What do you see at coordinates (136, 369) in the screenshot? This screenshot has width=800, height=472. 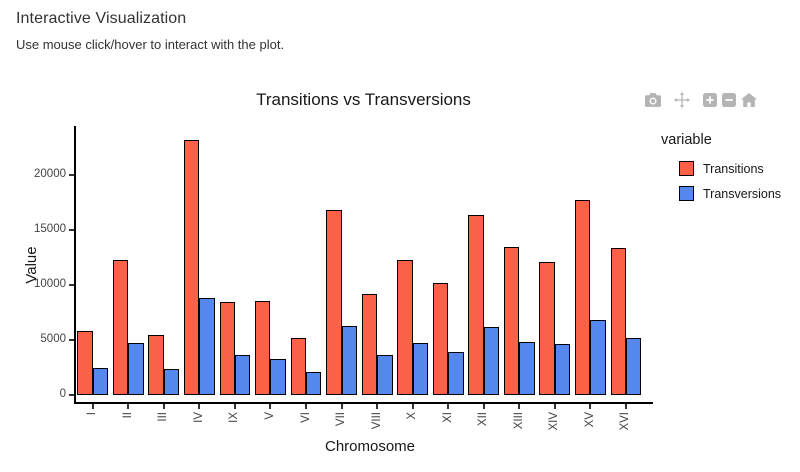 I see `bar-transversions-ii` at bounding box center [136, 369].